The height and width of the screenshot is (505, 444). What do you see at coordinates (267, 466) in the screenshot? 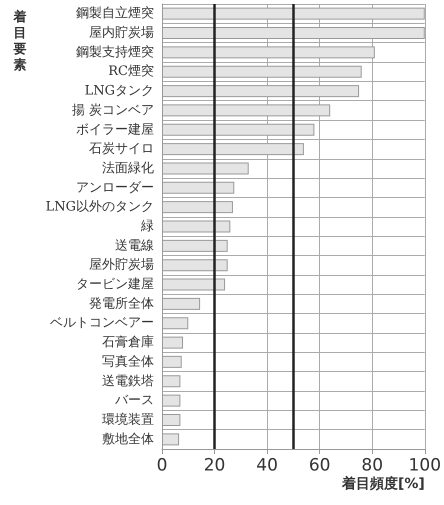
I see `x-tick-label: 40` at bounding box center [267, 466].